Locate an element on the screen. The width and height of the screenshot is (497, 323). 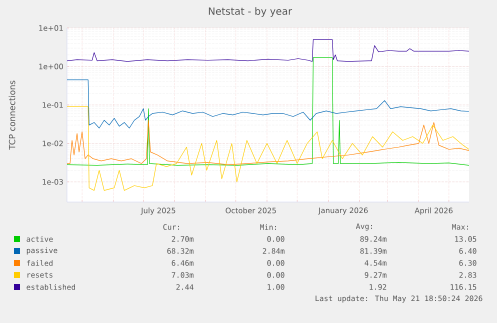
y-axis-title: TCP connections is located at coordinates (12, 115).